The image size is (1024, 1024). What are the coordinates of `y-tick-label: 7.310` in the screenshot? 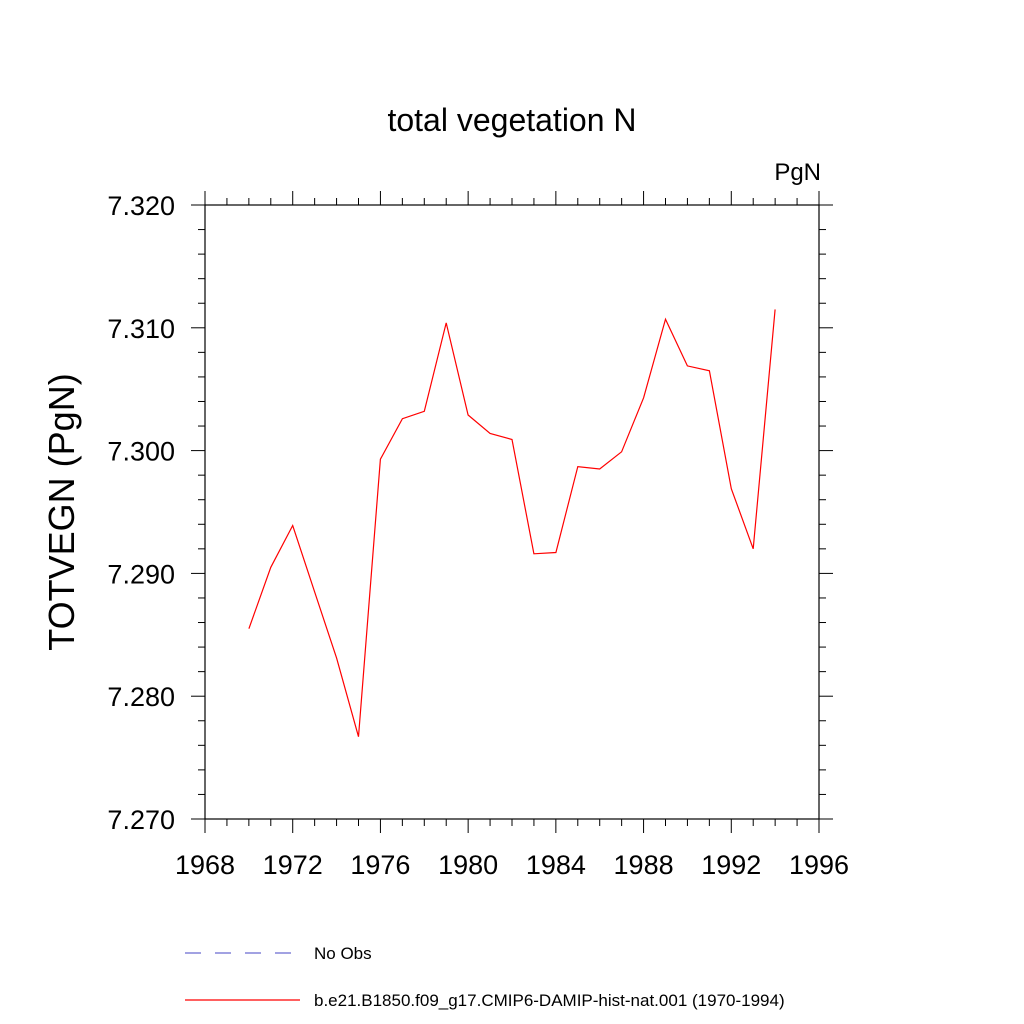 It's located at (141, 329).